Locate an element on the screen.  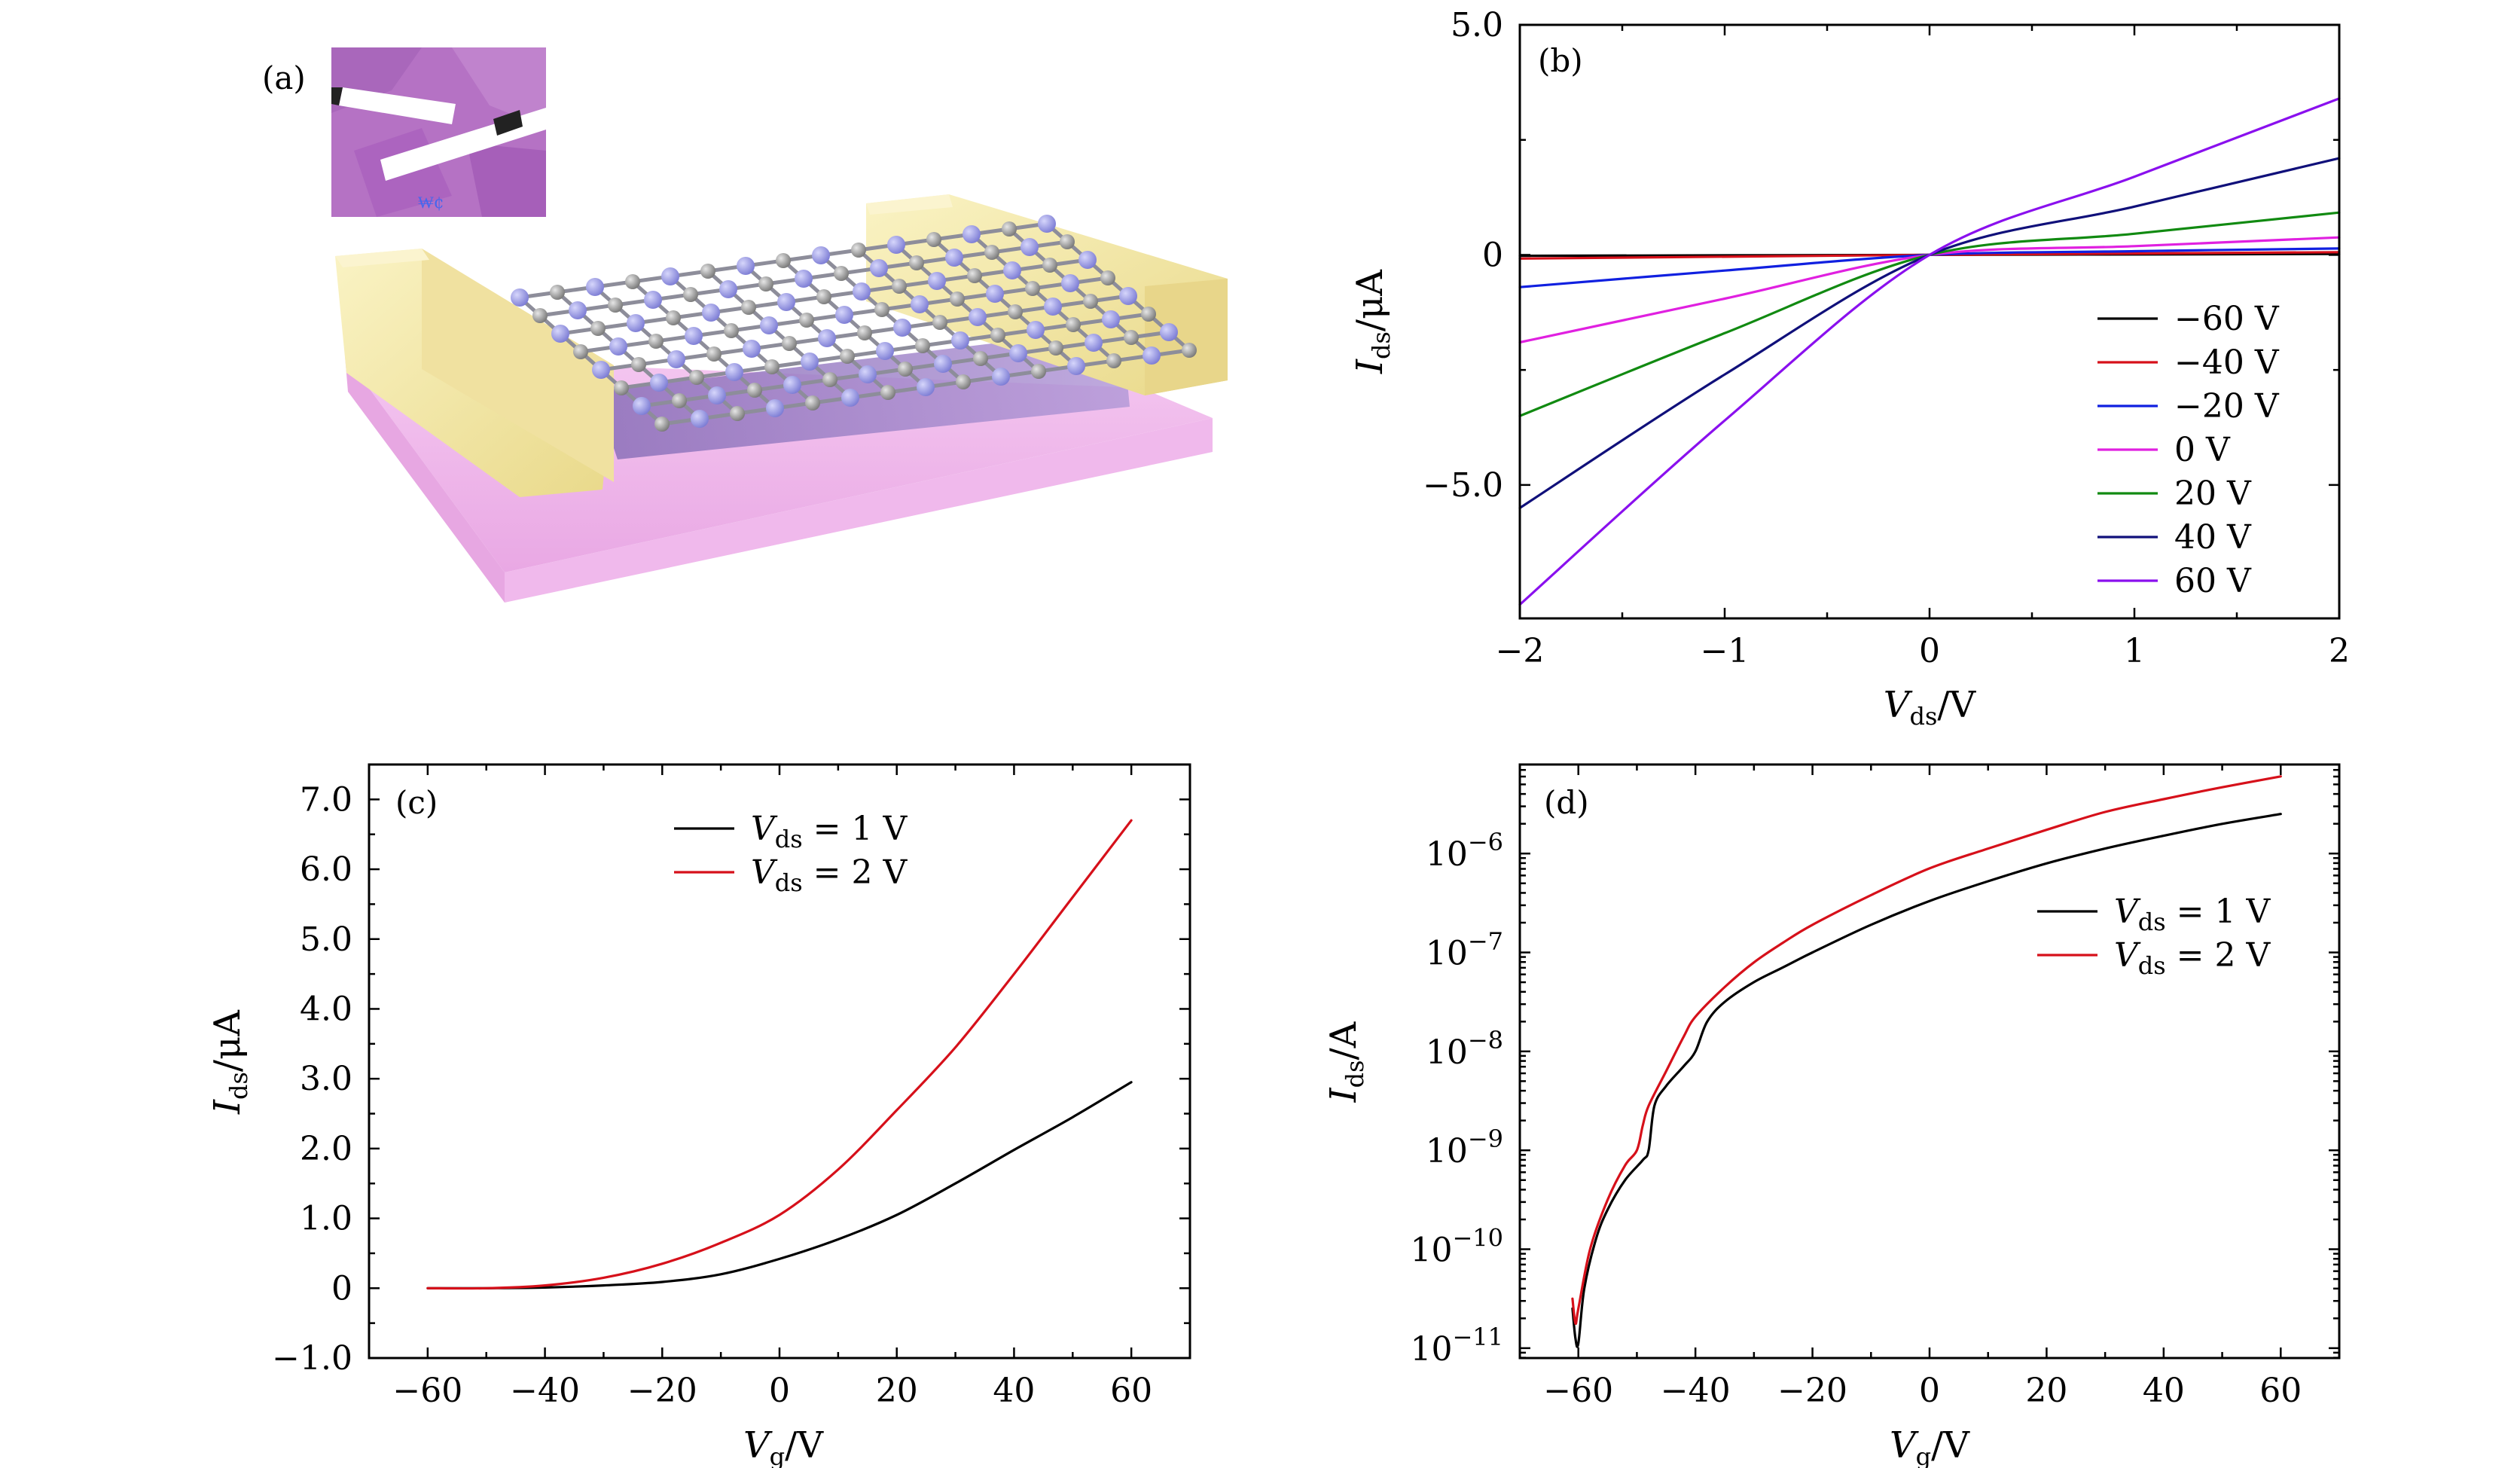
y-tick-label: 0 is located at coordinates (341, 1288).